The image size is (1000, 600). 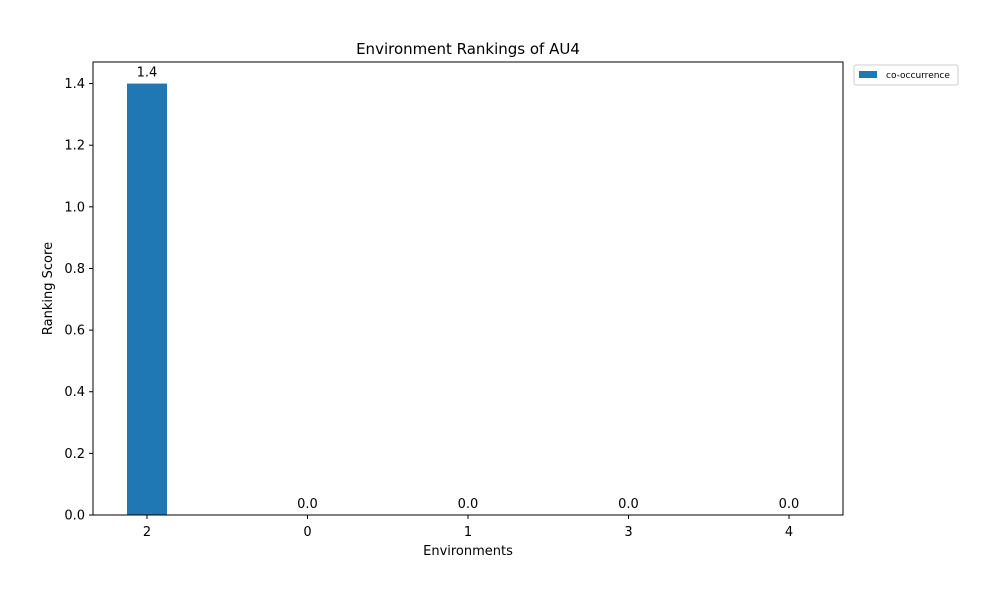 I want to click on bar-value-label-2: 1.4, so click(x=147, y=73).